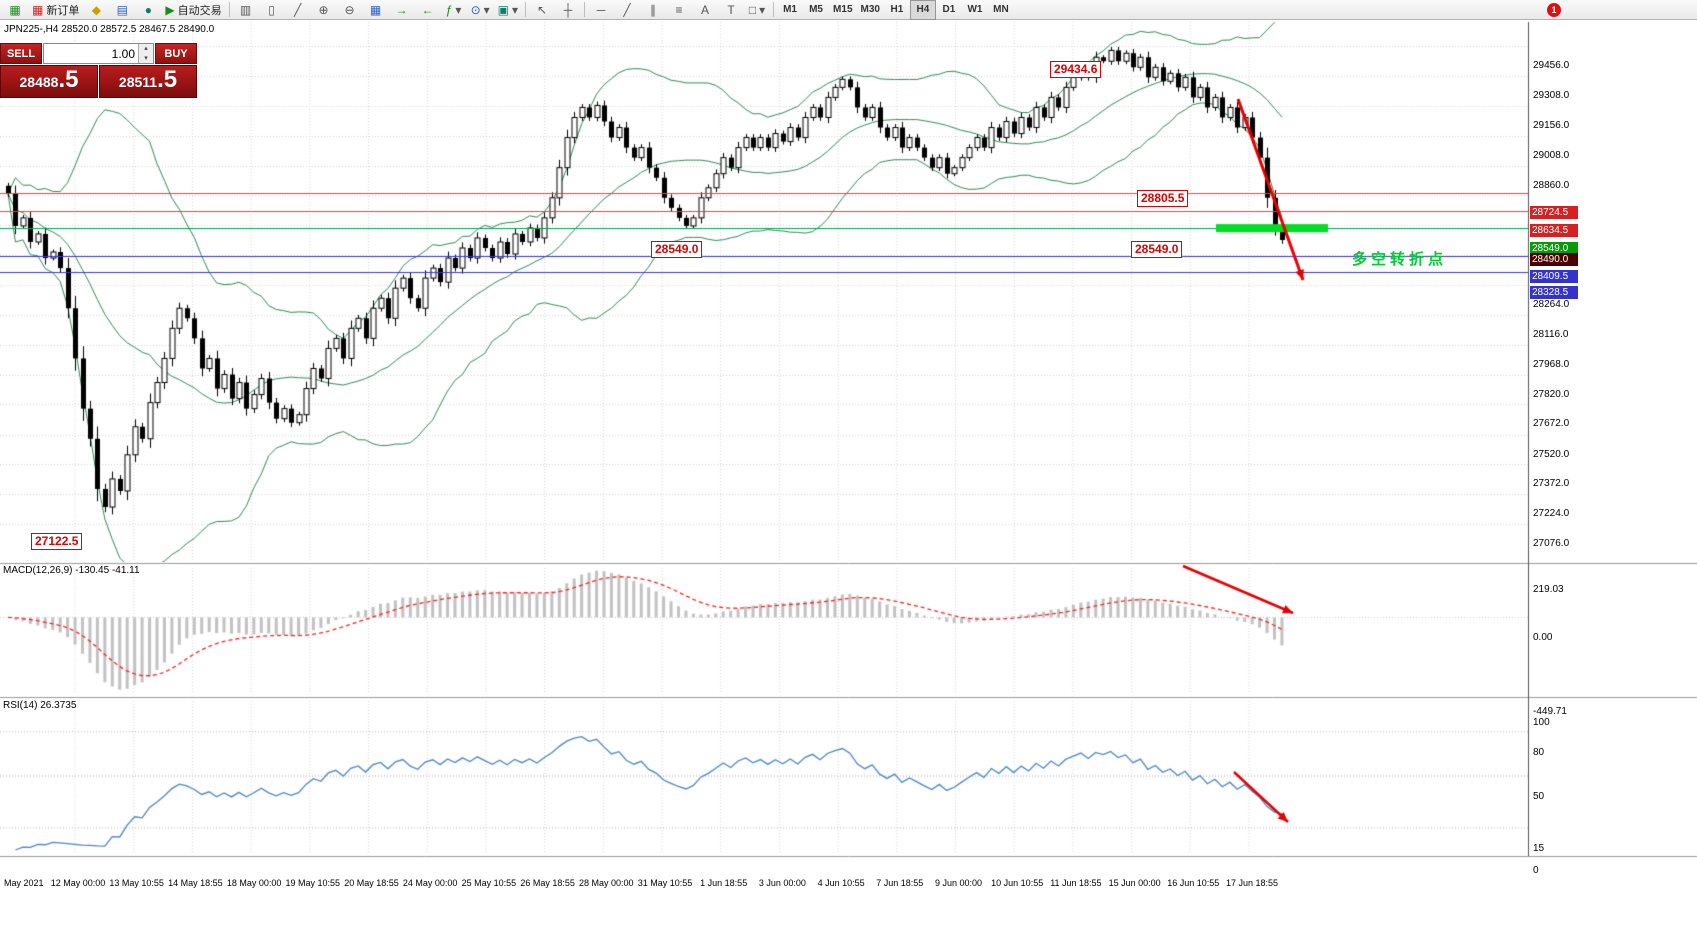 The image size is (1697, 942). Describe the element at coordinates (949, 9) in the screenshot. I see `timeframe-button-d1: D1` at that location.